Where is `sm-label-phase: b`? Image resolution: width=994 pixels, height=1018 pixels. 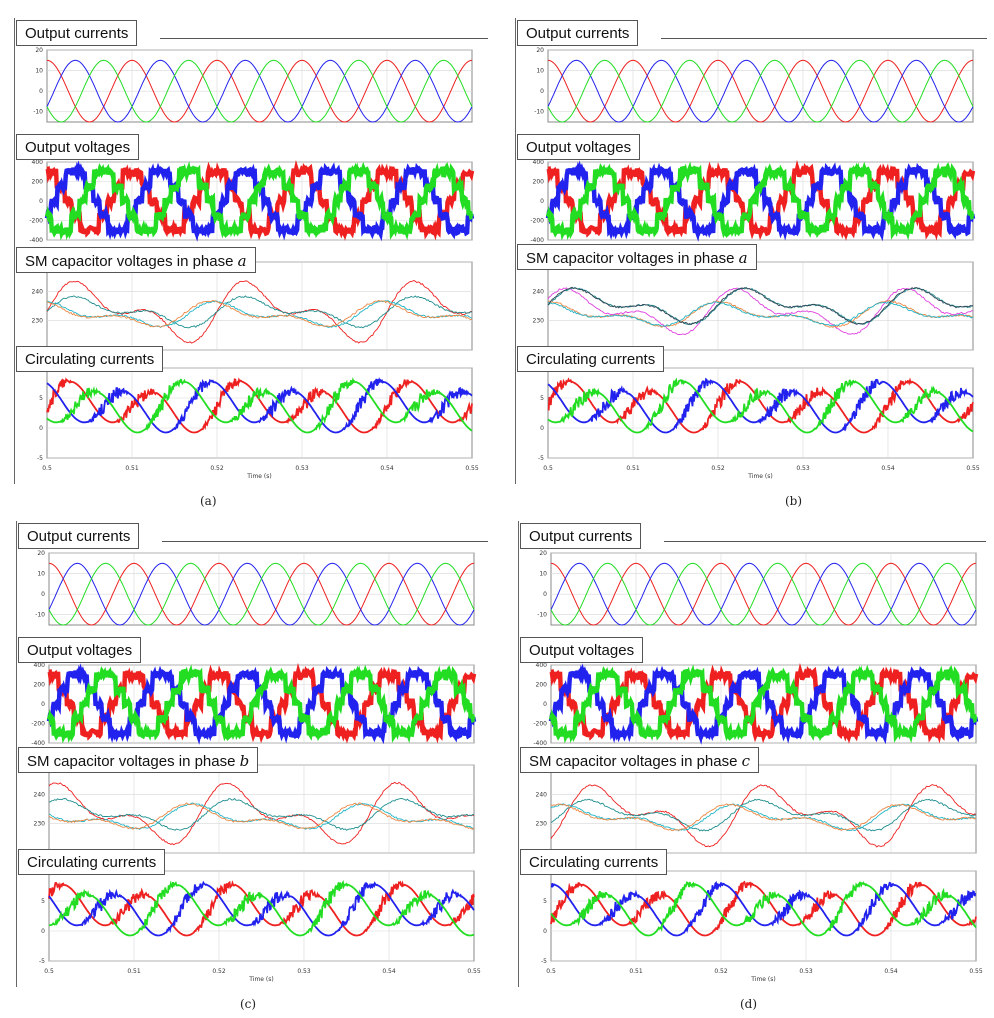
sm-label-phase: b is located at coordinates (244, 761).